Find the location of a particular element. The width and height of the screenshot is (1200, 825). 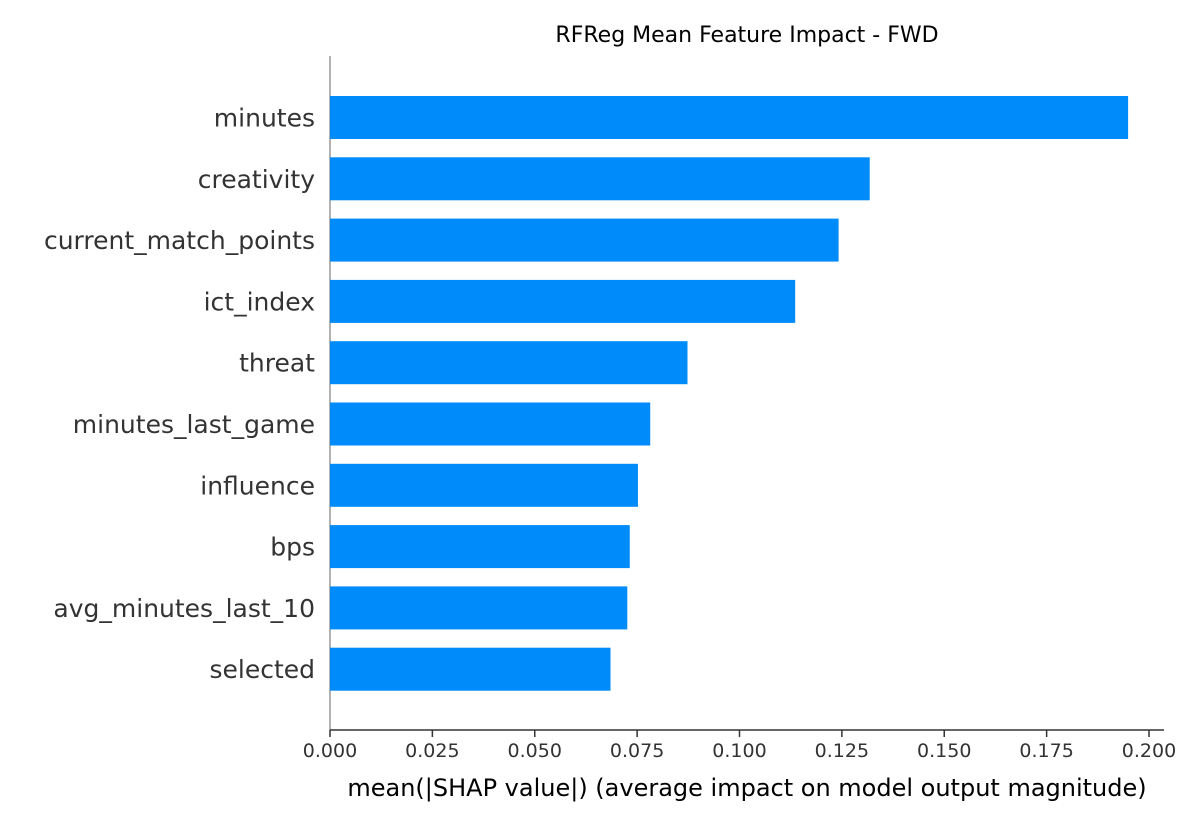

bar-current-match-points is located at coordinates (584, 240).